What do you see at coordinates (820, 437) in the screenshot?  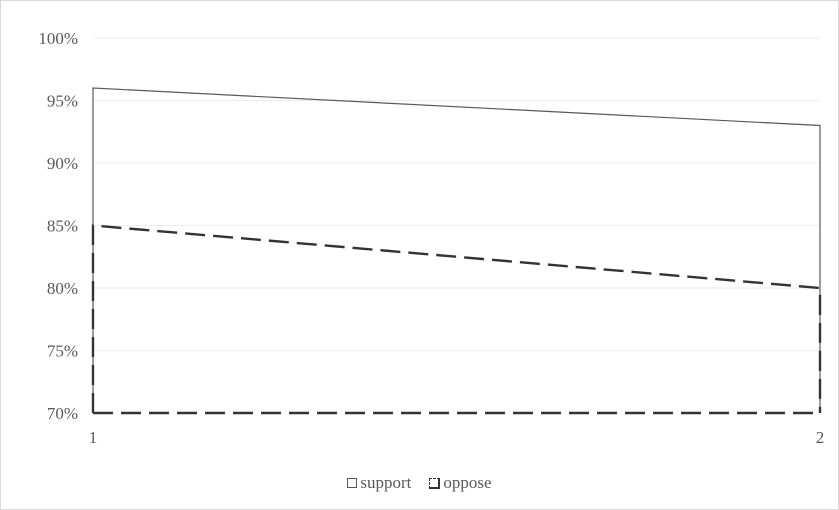 I see `x-tick-label: 2` at bounding box center [820, 437].